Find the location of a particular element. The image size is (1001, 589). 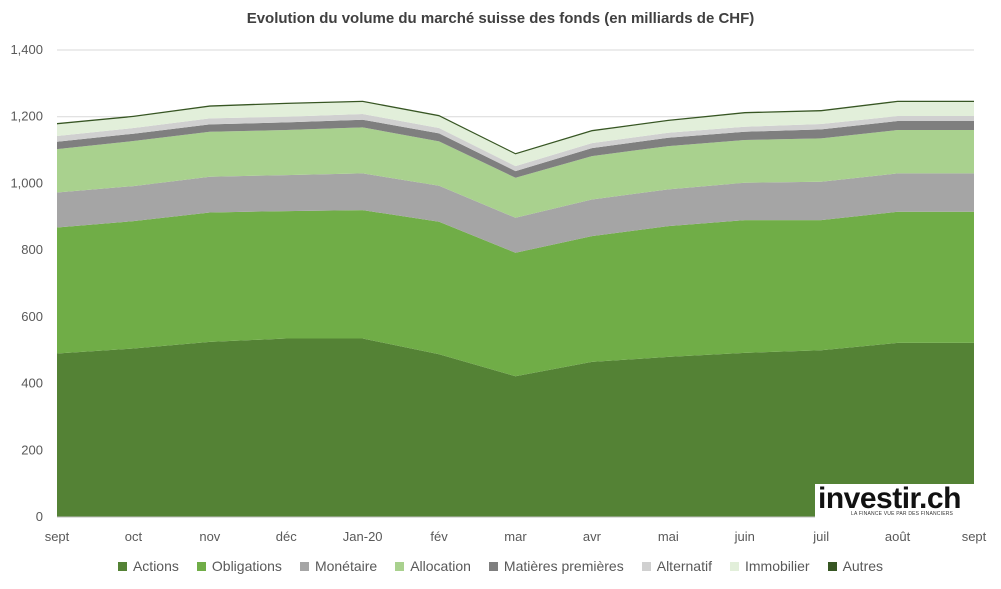

legend-item: Obligations is located at coordinates (239, 566).